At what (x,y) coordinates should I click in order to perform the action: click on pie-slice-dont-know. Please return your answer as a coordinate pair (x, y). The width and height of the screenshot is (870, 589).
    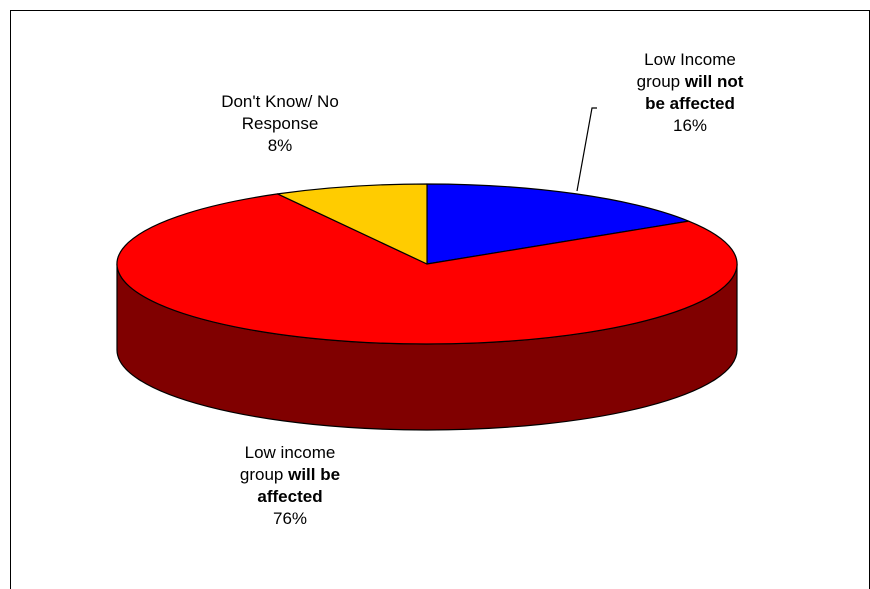
    Looking at the image, I should click on (352, 224).